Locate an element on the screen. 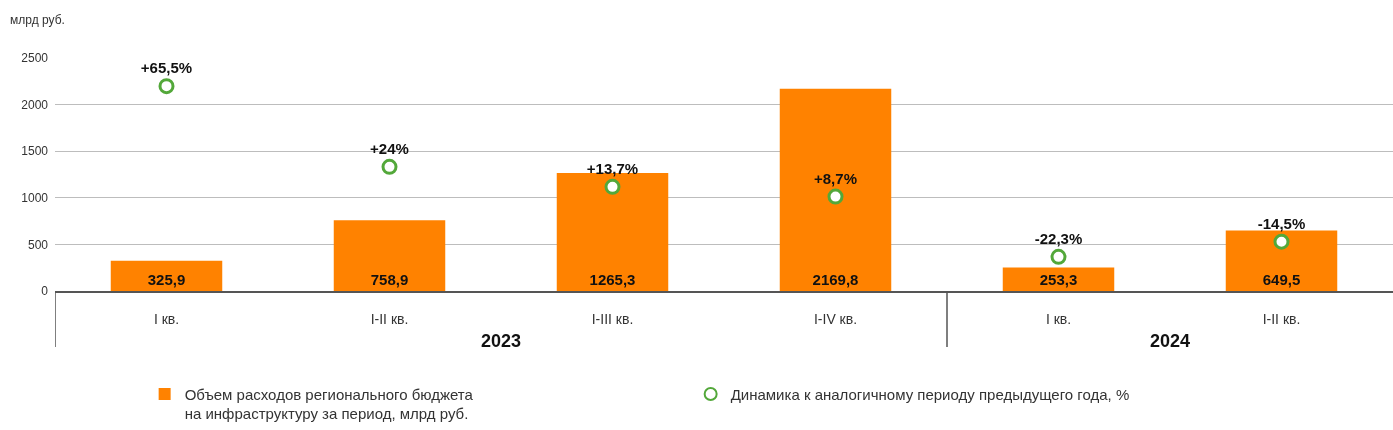 This screenshot has height=430, width=1393. data-label: +13,7% is located at coordinates (612, 168).